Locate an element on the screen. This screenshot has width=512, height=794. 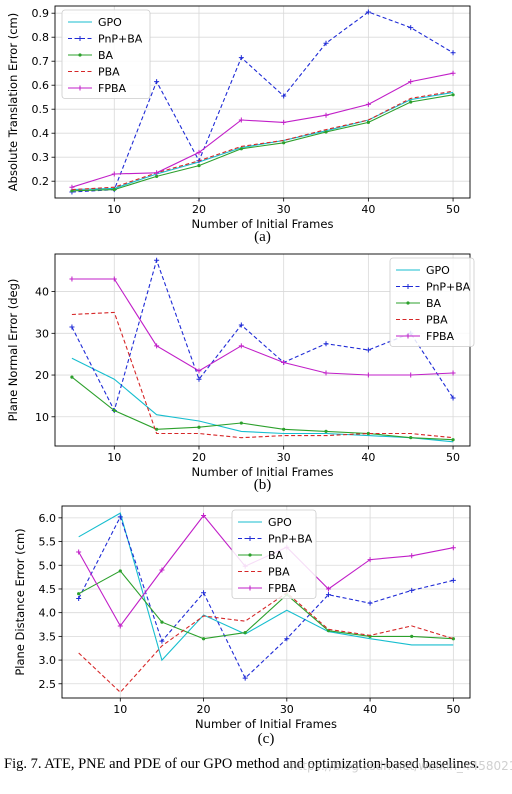
y-axis-label: Absolute Translation Error (cm) is located at coordinates (13, 102).